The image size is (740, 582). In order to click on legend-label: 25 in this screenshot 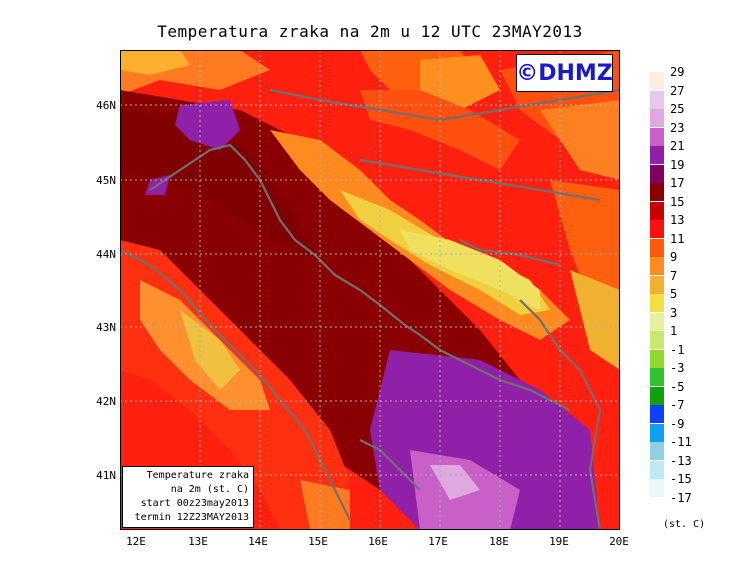, I will do `click(677, 109)`.